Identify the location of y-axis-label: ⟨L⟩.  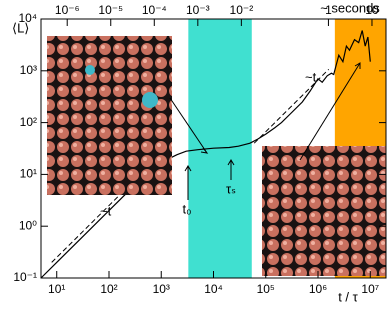
(20, 27).